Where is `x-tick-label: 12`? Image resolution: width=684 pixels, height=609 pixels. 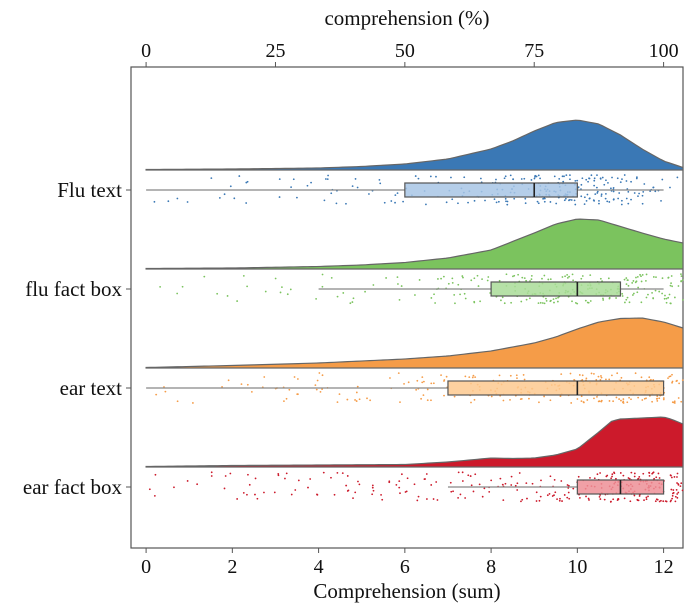 x-tick-label: 12 is located at coordinates (664, 567).